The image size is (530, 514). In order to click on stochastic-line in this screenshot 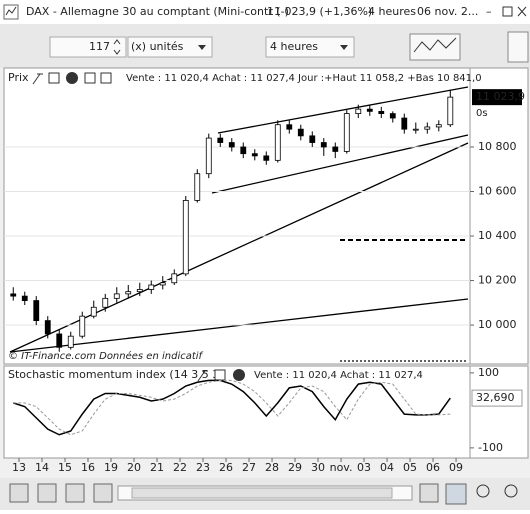, I will do `click(232, 407)`.